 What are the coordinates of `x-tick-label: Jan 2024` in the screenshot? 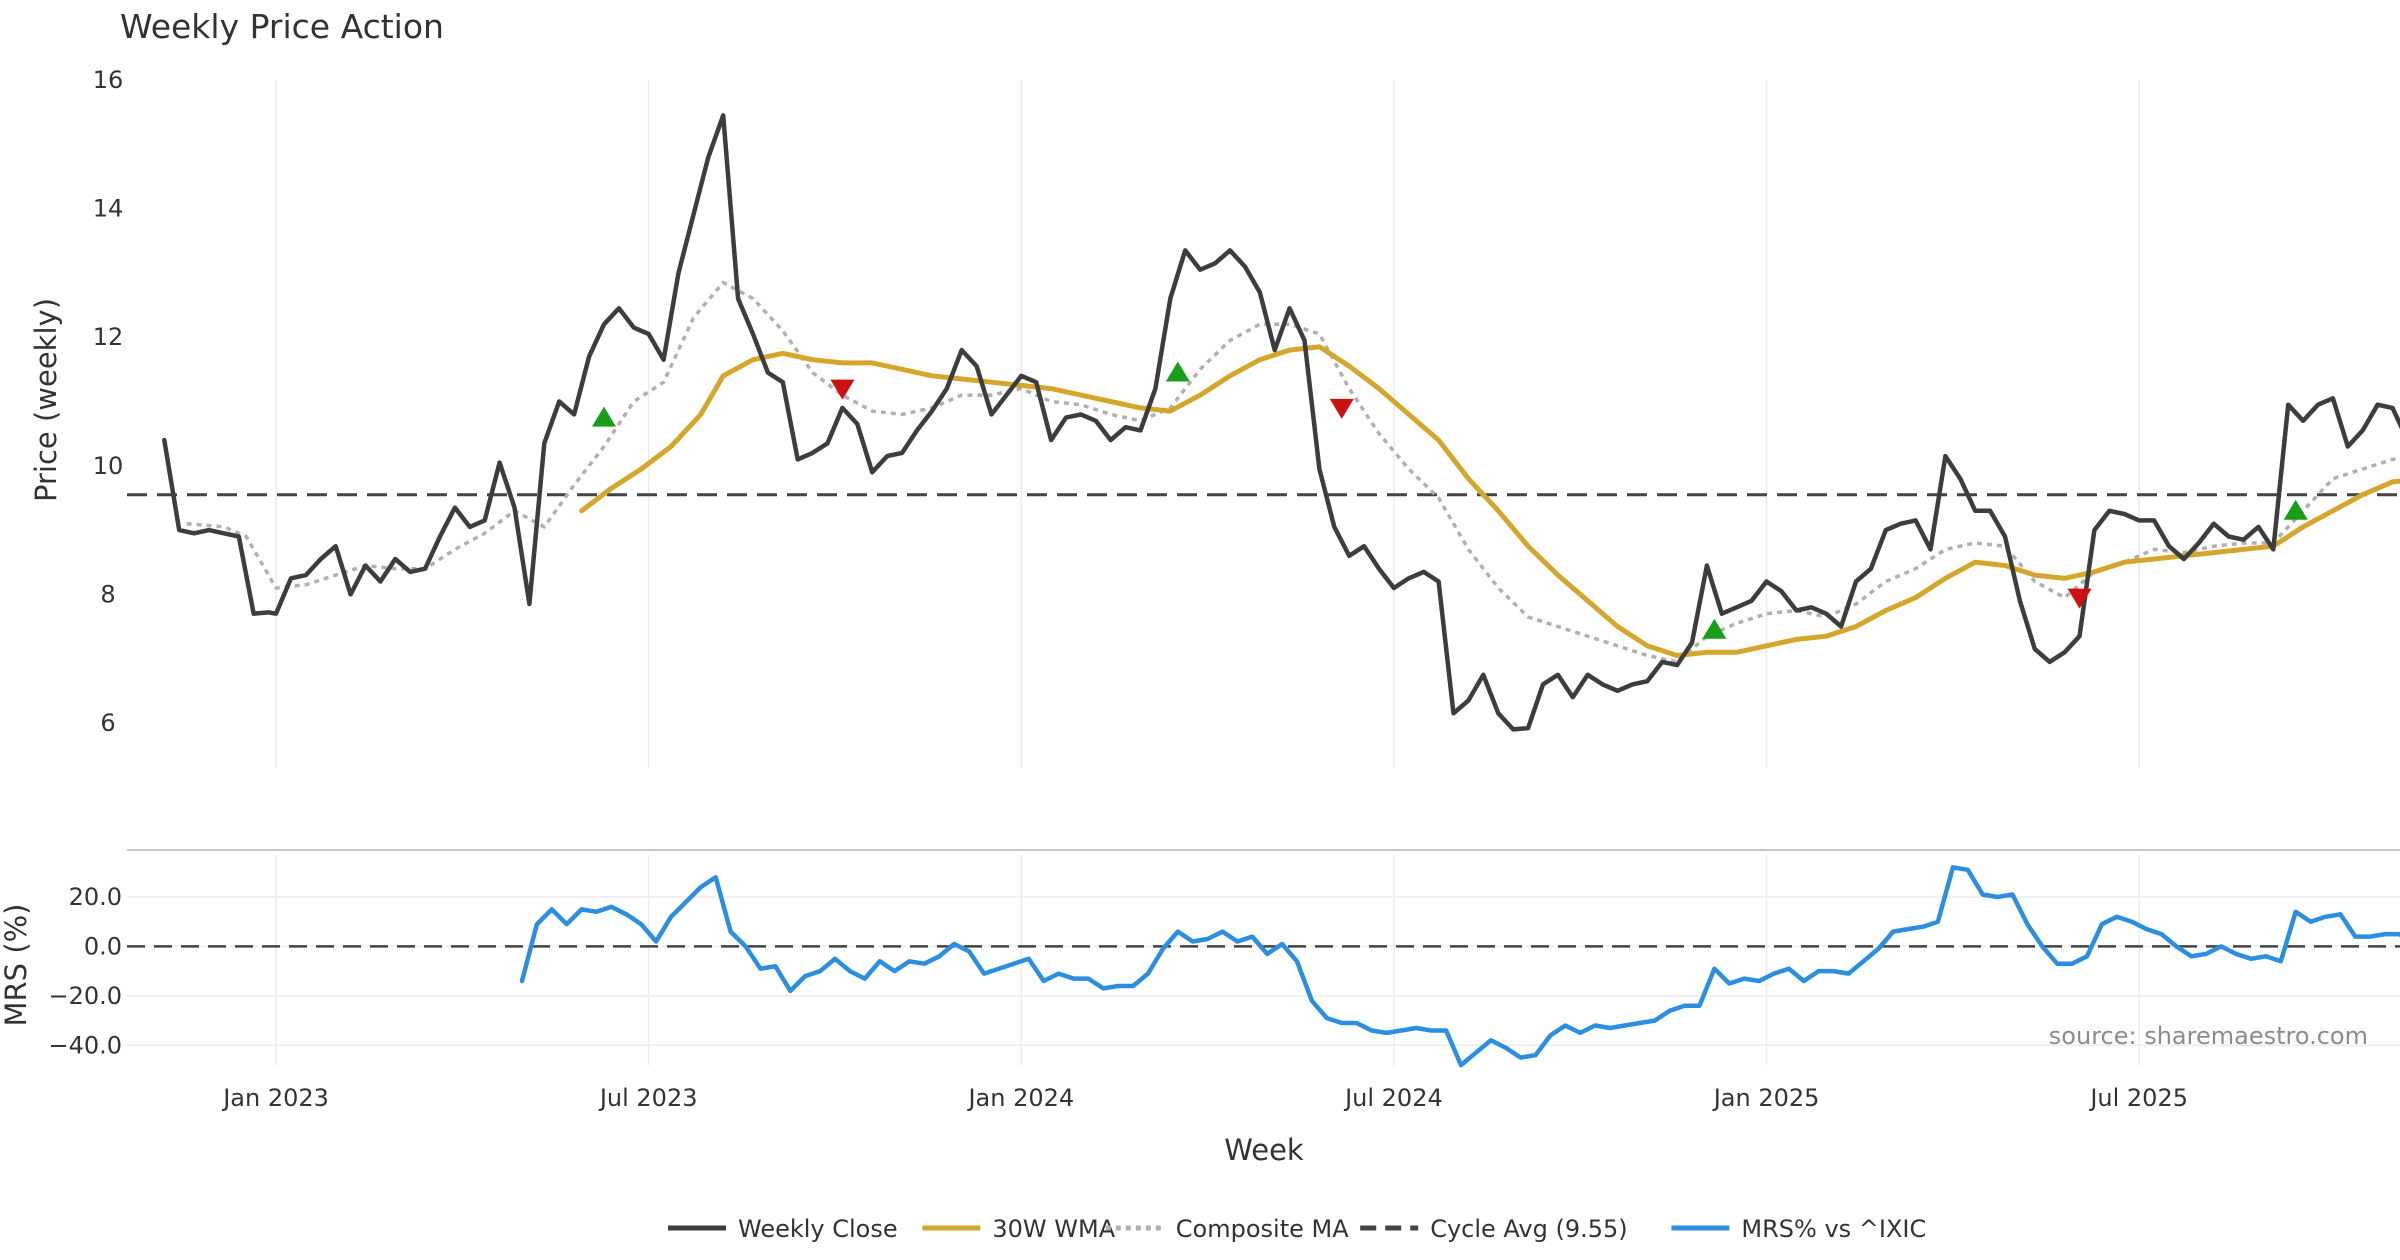 It's located at (1020, 1098).